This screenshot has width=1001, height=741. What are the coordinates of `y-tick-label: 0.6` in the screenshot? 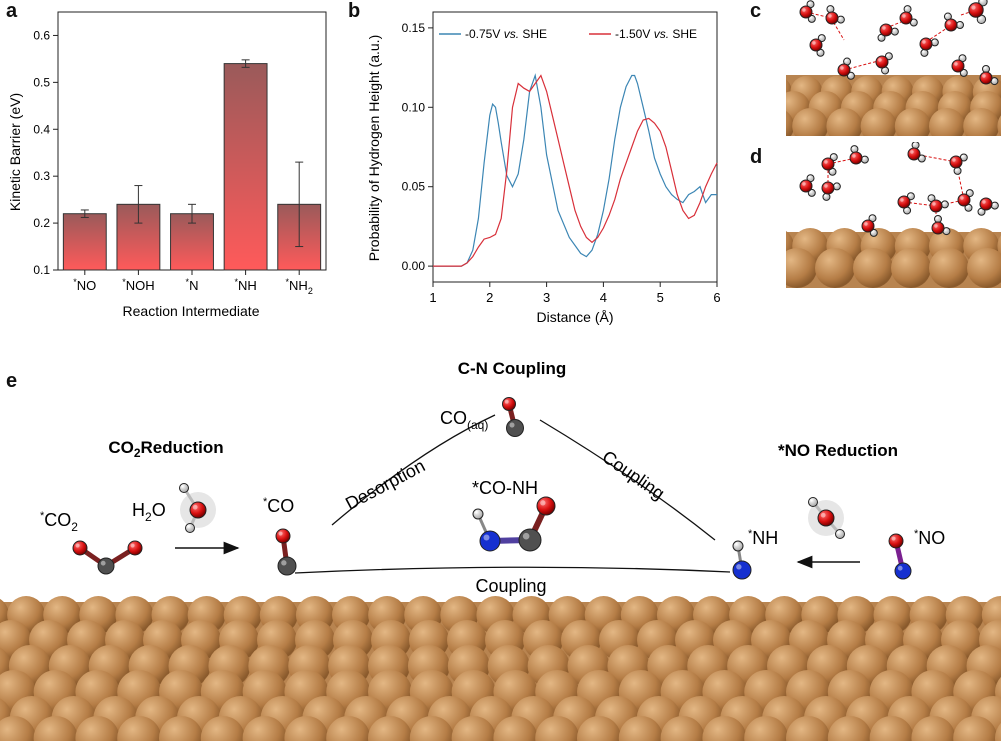 It's located at (41, 35).